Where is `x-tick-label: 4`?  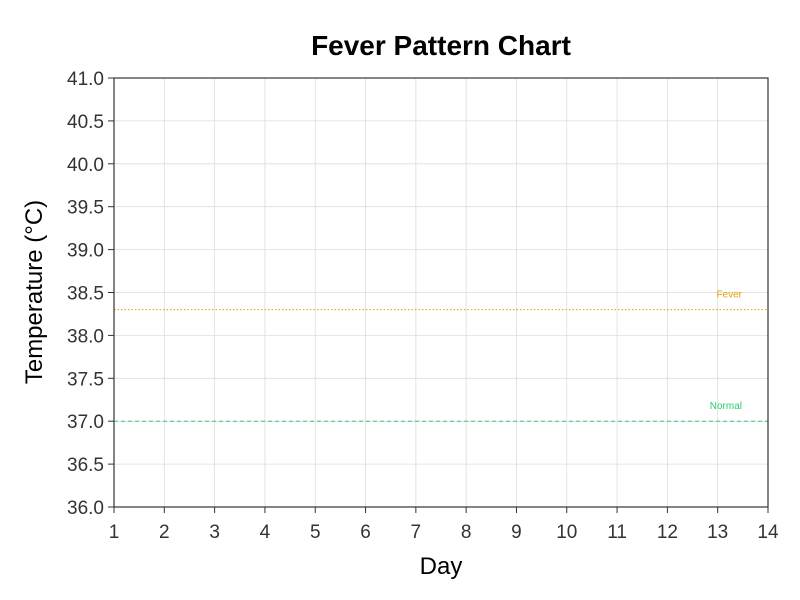 x-tick-label: 4 is located at coordinates (265, 532).